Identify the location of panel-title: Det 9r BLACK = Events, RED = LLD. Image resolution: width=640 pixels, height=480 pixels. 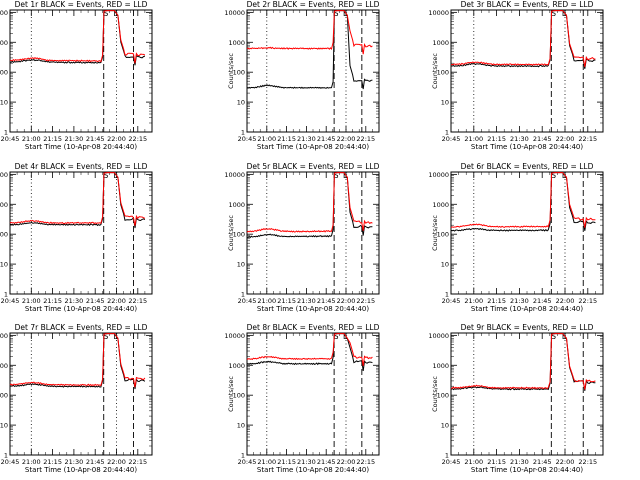
(527, 327).